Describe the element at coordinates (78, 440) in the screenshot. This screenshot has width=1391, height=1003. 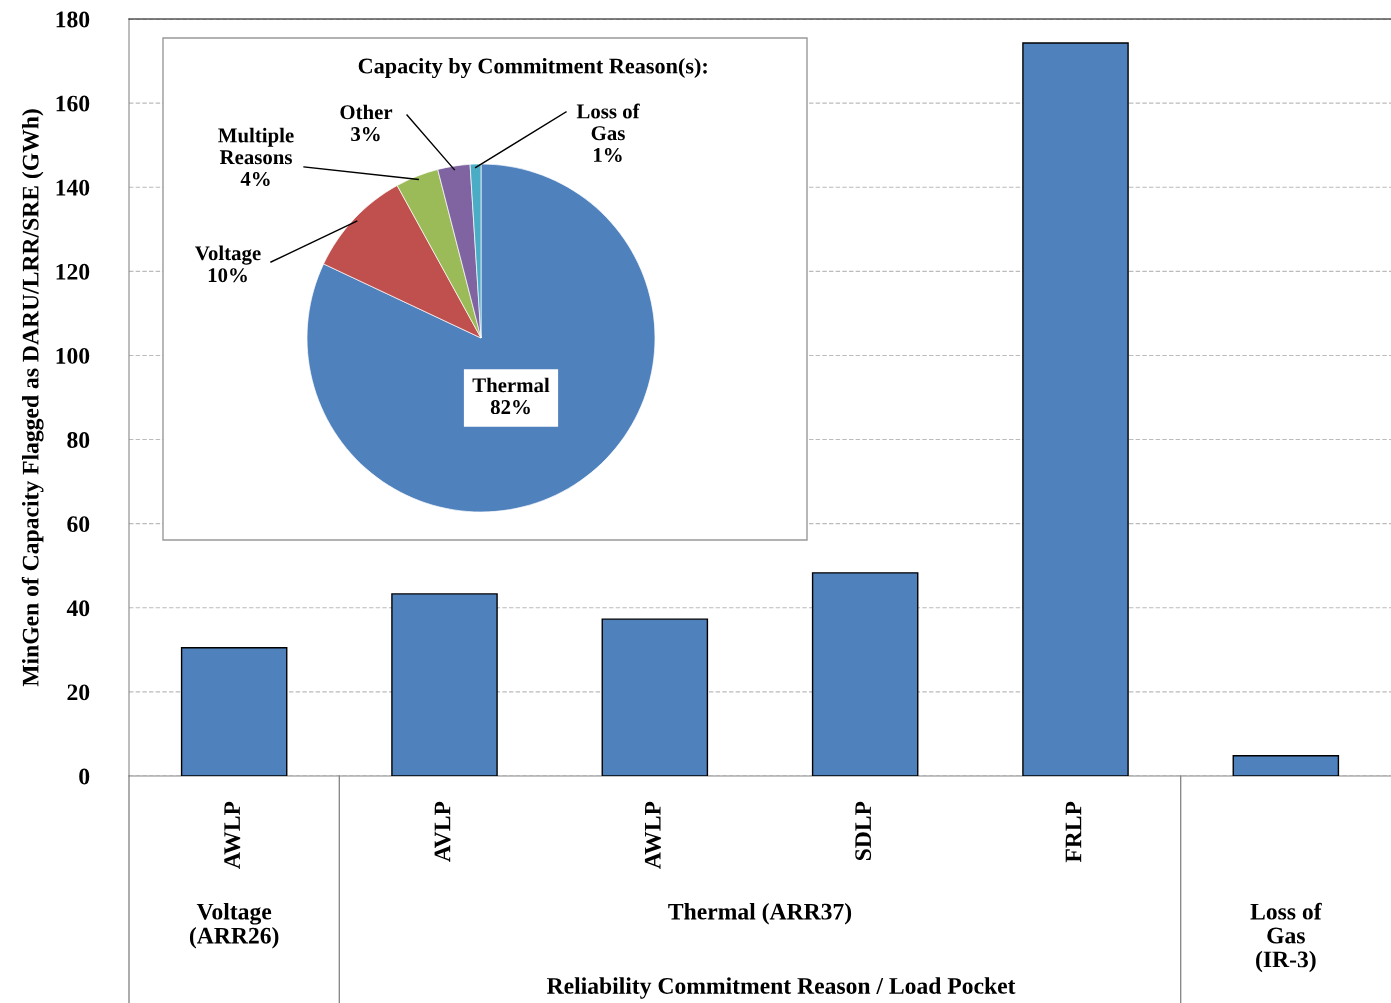
I see `y-tick-label: 80` at that location.